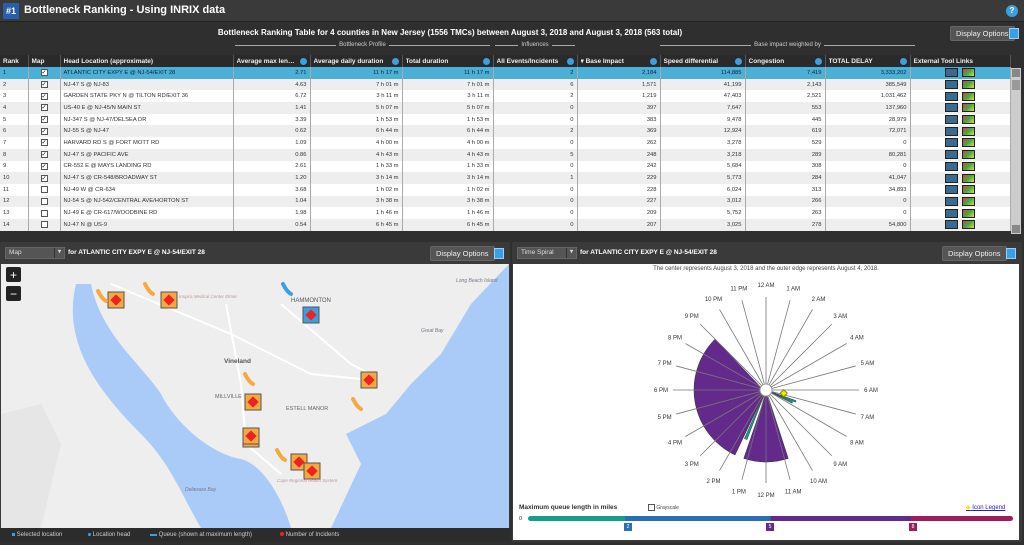 The image size is (1024, 545). Describe the element at coordinates (356, 61) in the screenshot. I see `column-header: Average daily duration` at that location.